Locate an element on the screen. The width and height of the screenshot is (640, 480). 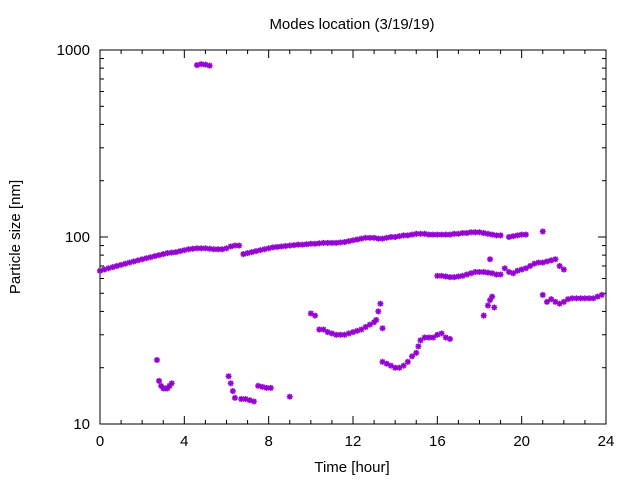
x-tick-label: 20 is located at coordinates (521, 441).